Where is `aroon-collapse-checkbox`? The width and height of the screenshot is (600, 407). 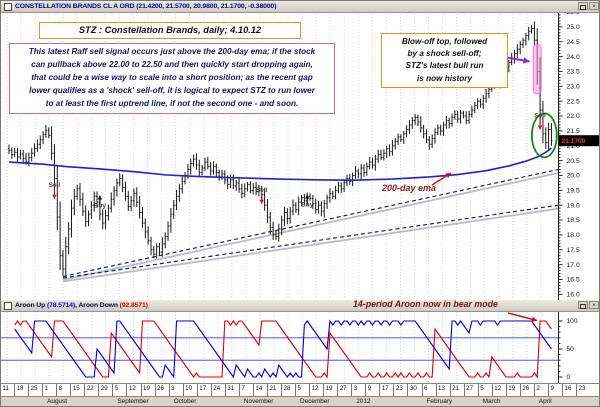 aroon-collapse-checkbox is located at coordinates (8, 305).